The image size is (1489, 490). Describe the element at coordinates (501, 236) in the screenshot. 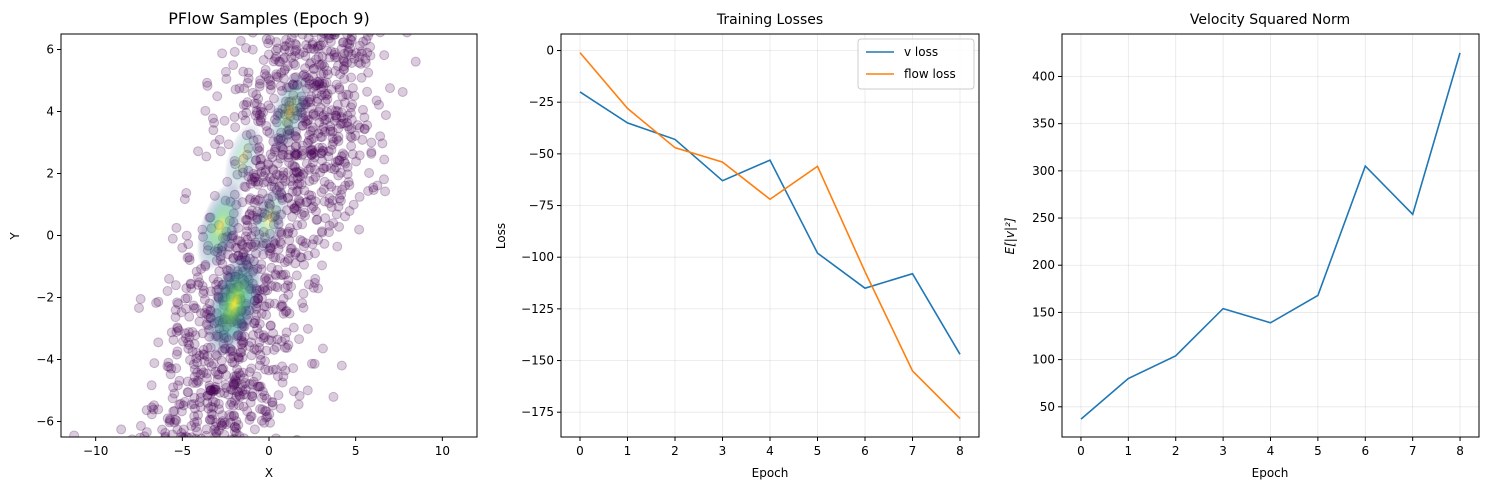

I see `y-axis-label: Loss` at that location.